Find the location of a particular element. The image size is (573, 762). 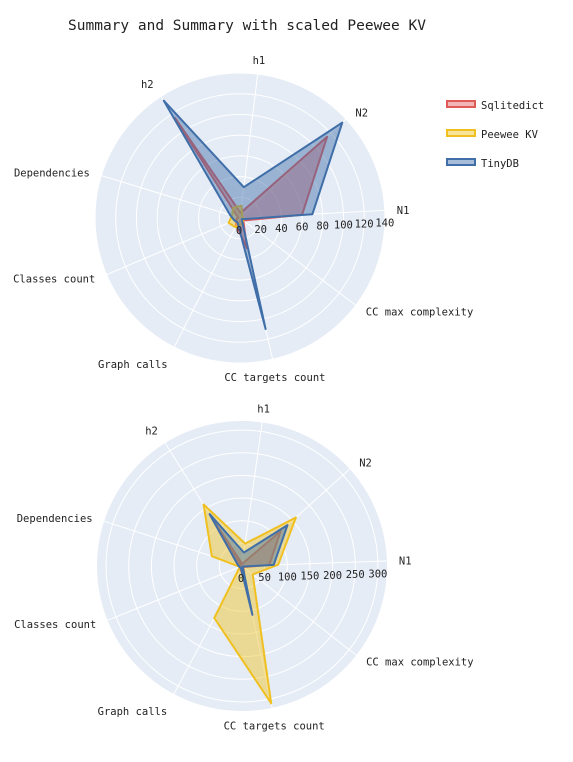

radial-tick-label: 60 is located at coordinates (302, 228).